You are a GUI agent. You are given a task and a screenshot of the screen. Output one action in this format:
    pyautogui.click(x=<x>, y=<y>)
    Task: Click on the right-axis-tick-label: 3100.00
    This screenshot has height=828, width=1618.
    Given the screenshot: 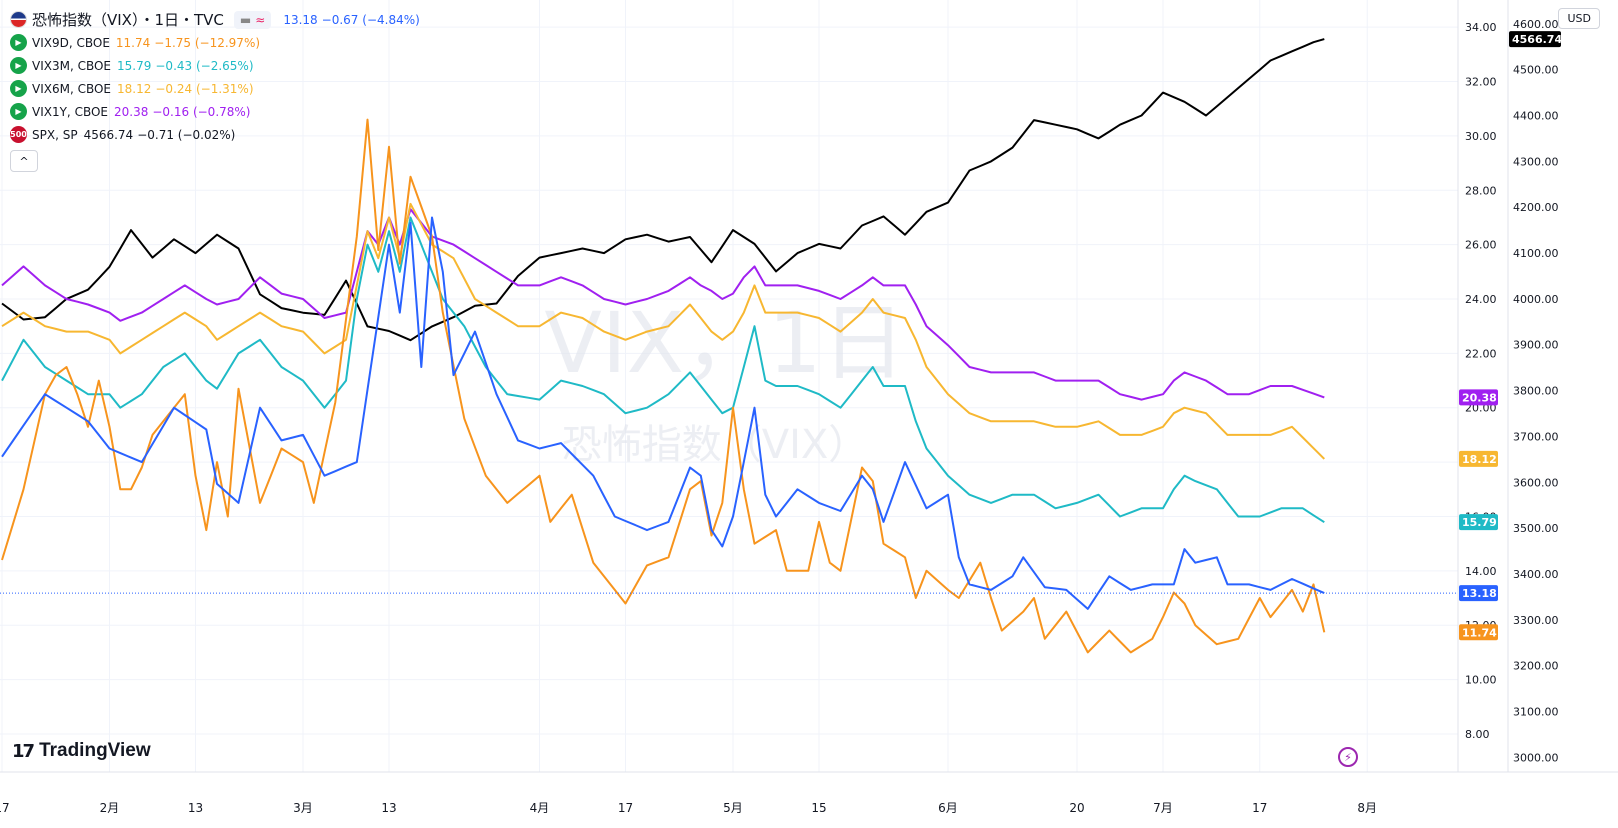 What is the action you would take?
    pyautogui.click(x=1536, y=711)
    